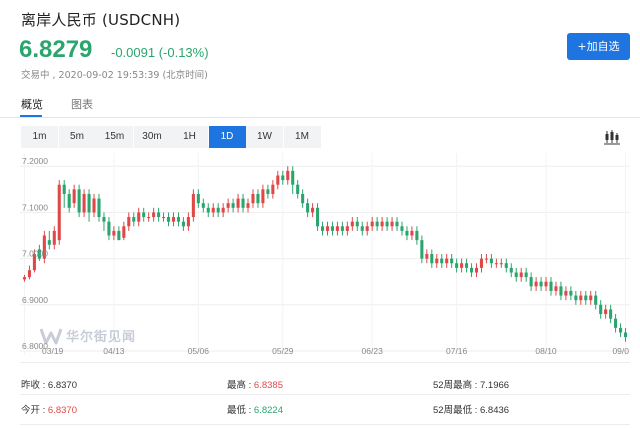 Image resolution: width=640 pixels, height=428 pixels. Describe the element at coordinates (456, 385) in the screenshot. I see `stat-label: 52周最高 :` at that location.